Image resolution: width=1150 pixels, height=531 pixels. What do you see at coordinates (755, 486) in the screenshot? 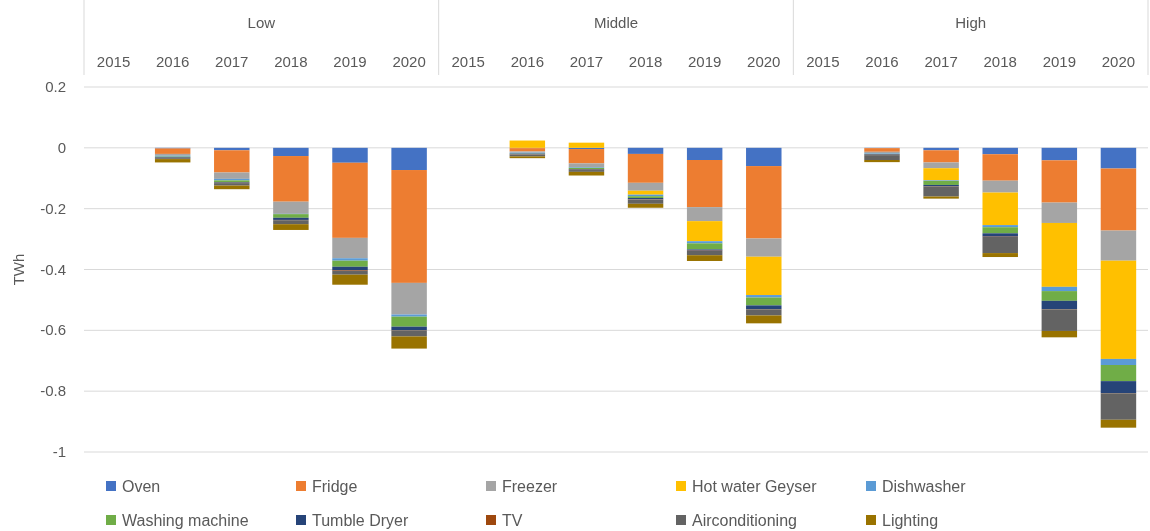
I see `legend-label: Hot water Geyser` at bounding box center [755, 486].